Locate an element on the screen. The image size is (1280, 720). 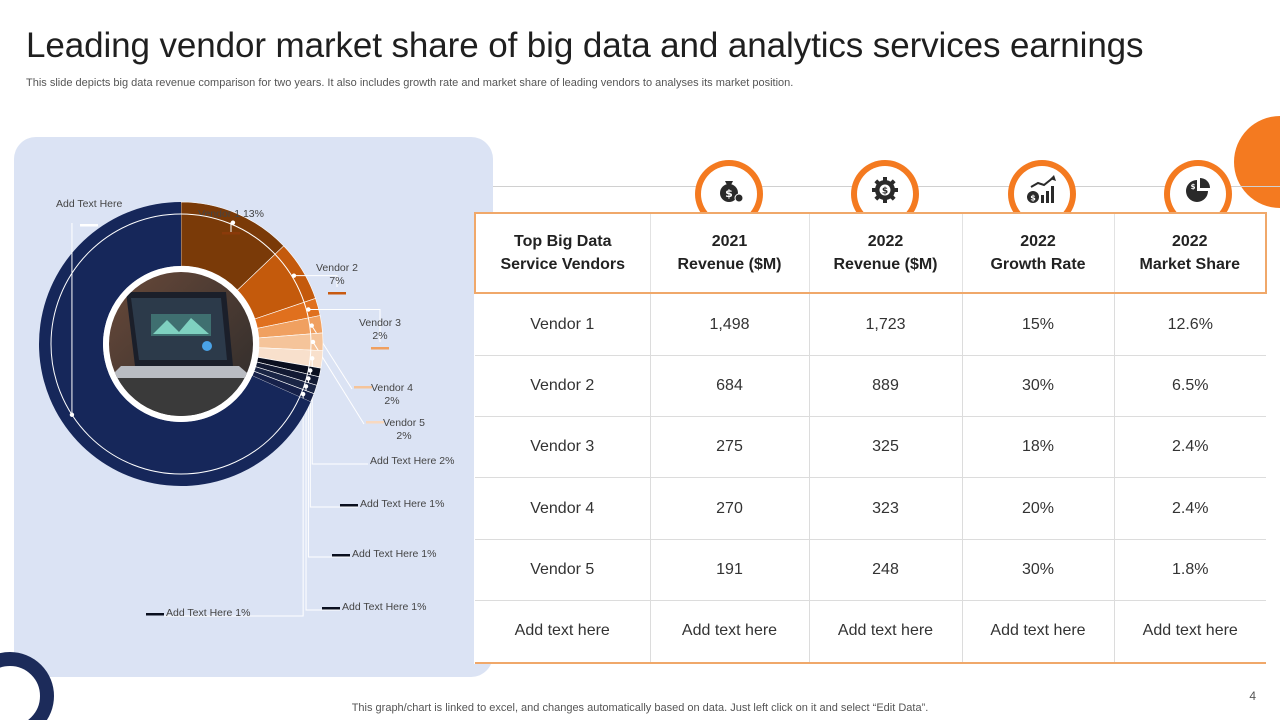
slice-label: Add Text Here is located at coordinates (89, 204).